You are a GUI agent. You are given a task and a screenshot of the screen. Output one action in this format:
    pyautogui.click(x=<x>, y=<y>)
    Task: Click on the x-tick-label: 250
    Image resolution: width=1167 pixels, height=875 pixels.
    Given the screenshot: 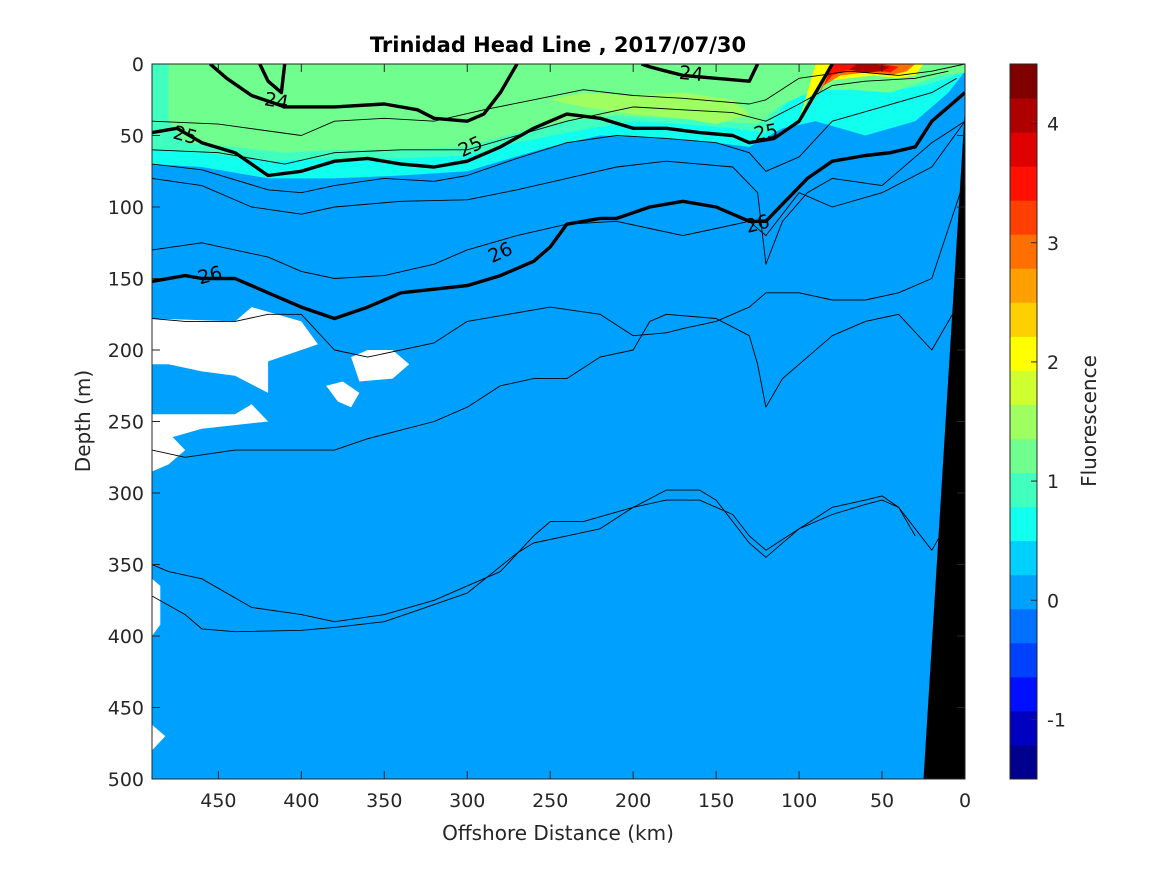 What is the action you would take?
    pyautogui.click(x=550, y=801)
    